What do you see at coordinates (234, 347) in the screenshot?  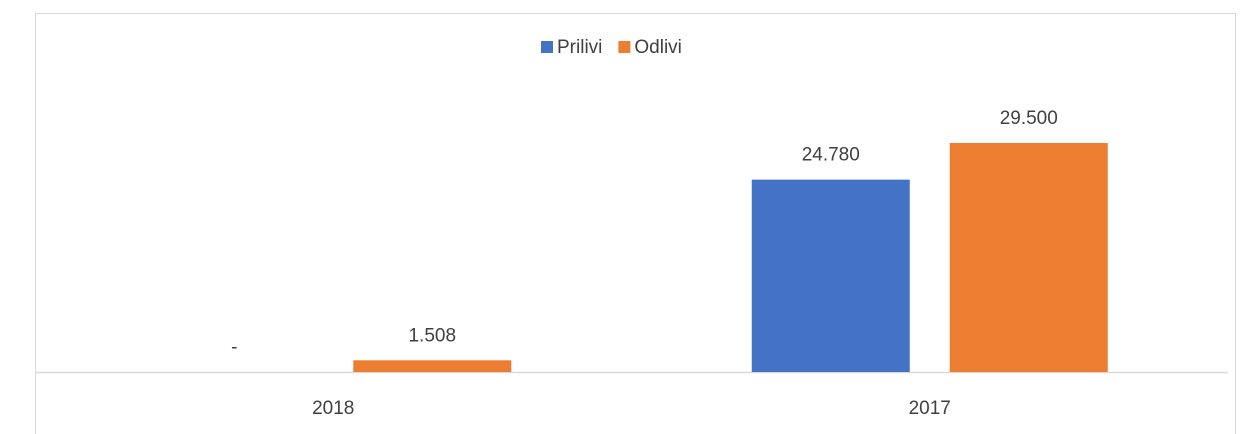 I see `data-label: -` at bounding box center [234, 347].